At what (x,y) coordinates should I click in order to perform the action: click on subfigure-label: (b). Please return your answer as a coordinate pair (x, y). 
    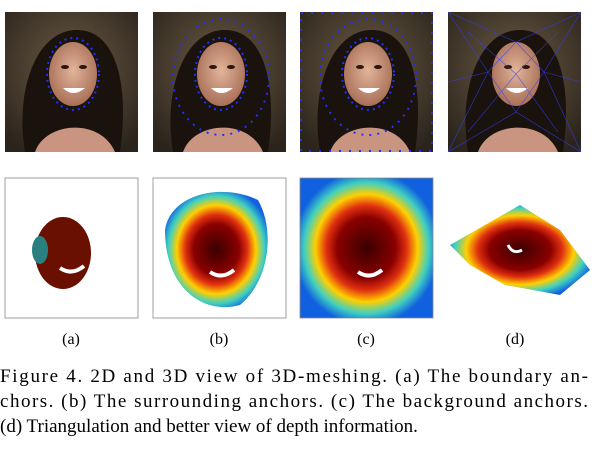
    Looking at the image, I should click on (219, 339).